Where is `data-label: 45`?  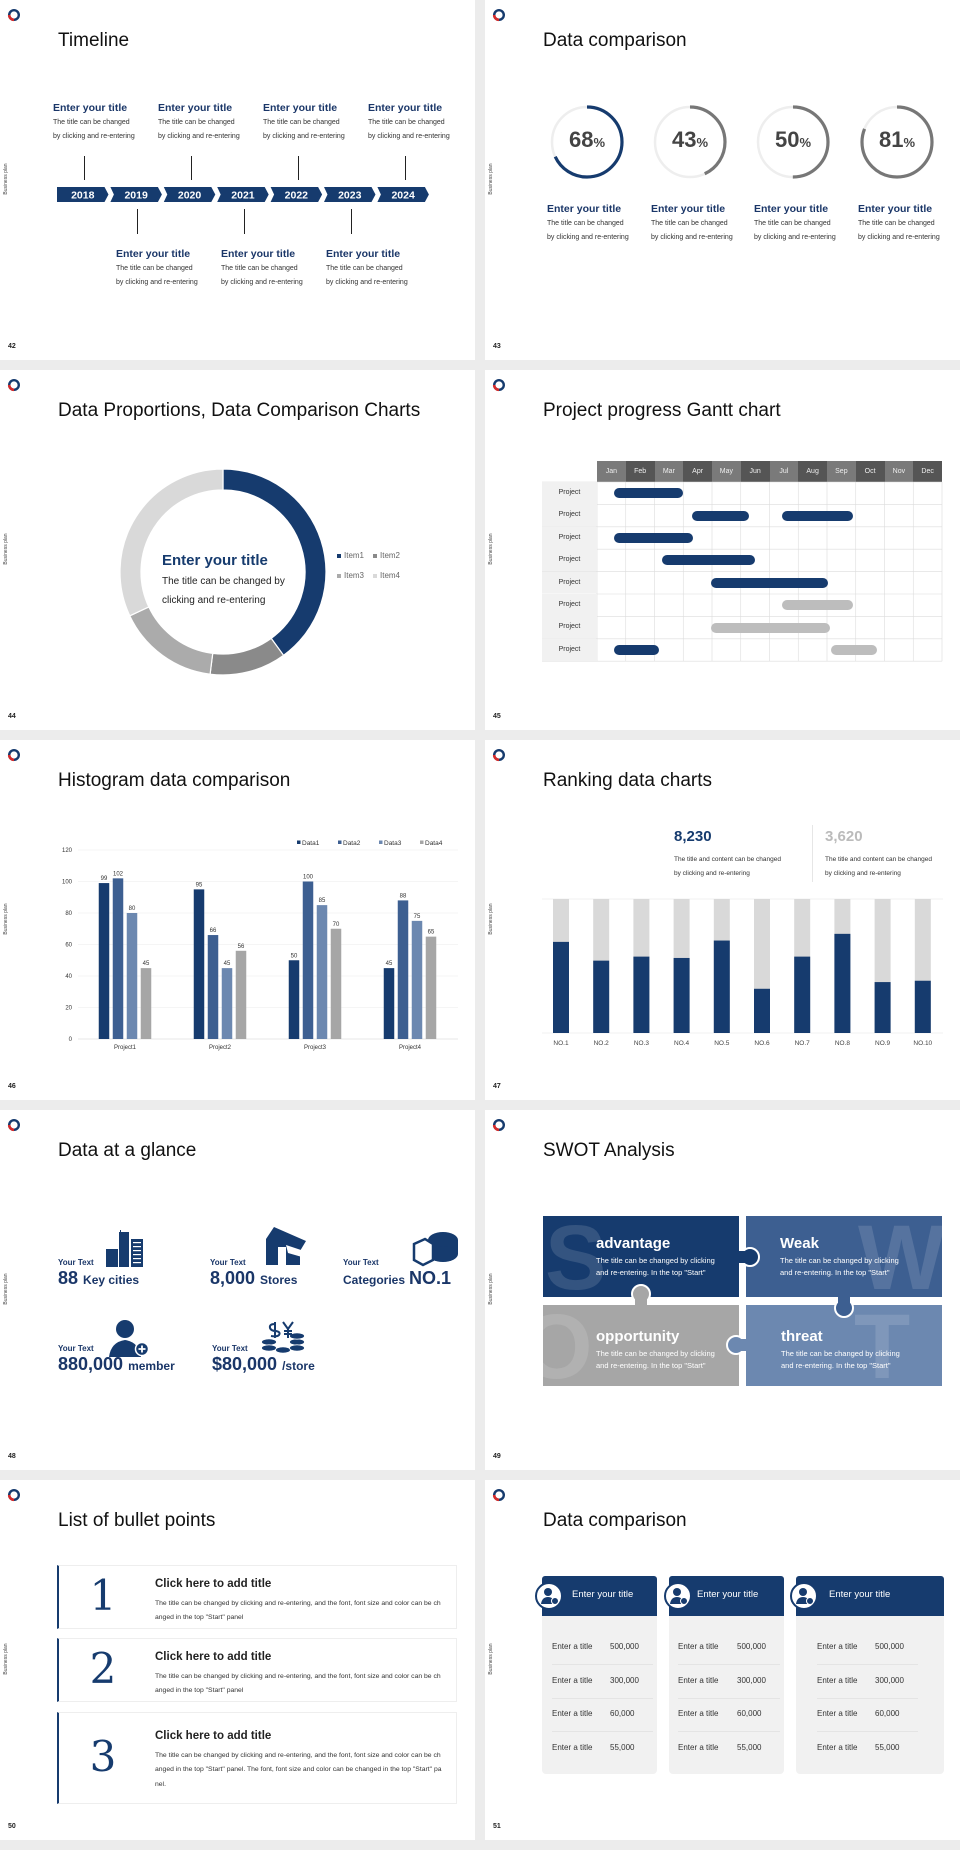
data-label: 45 is located at coordinates (227, 964).